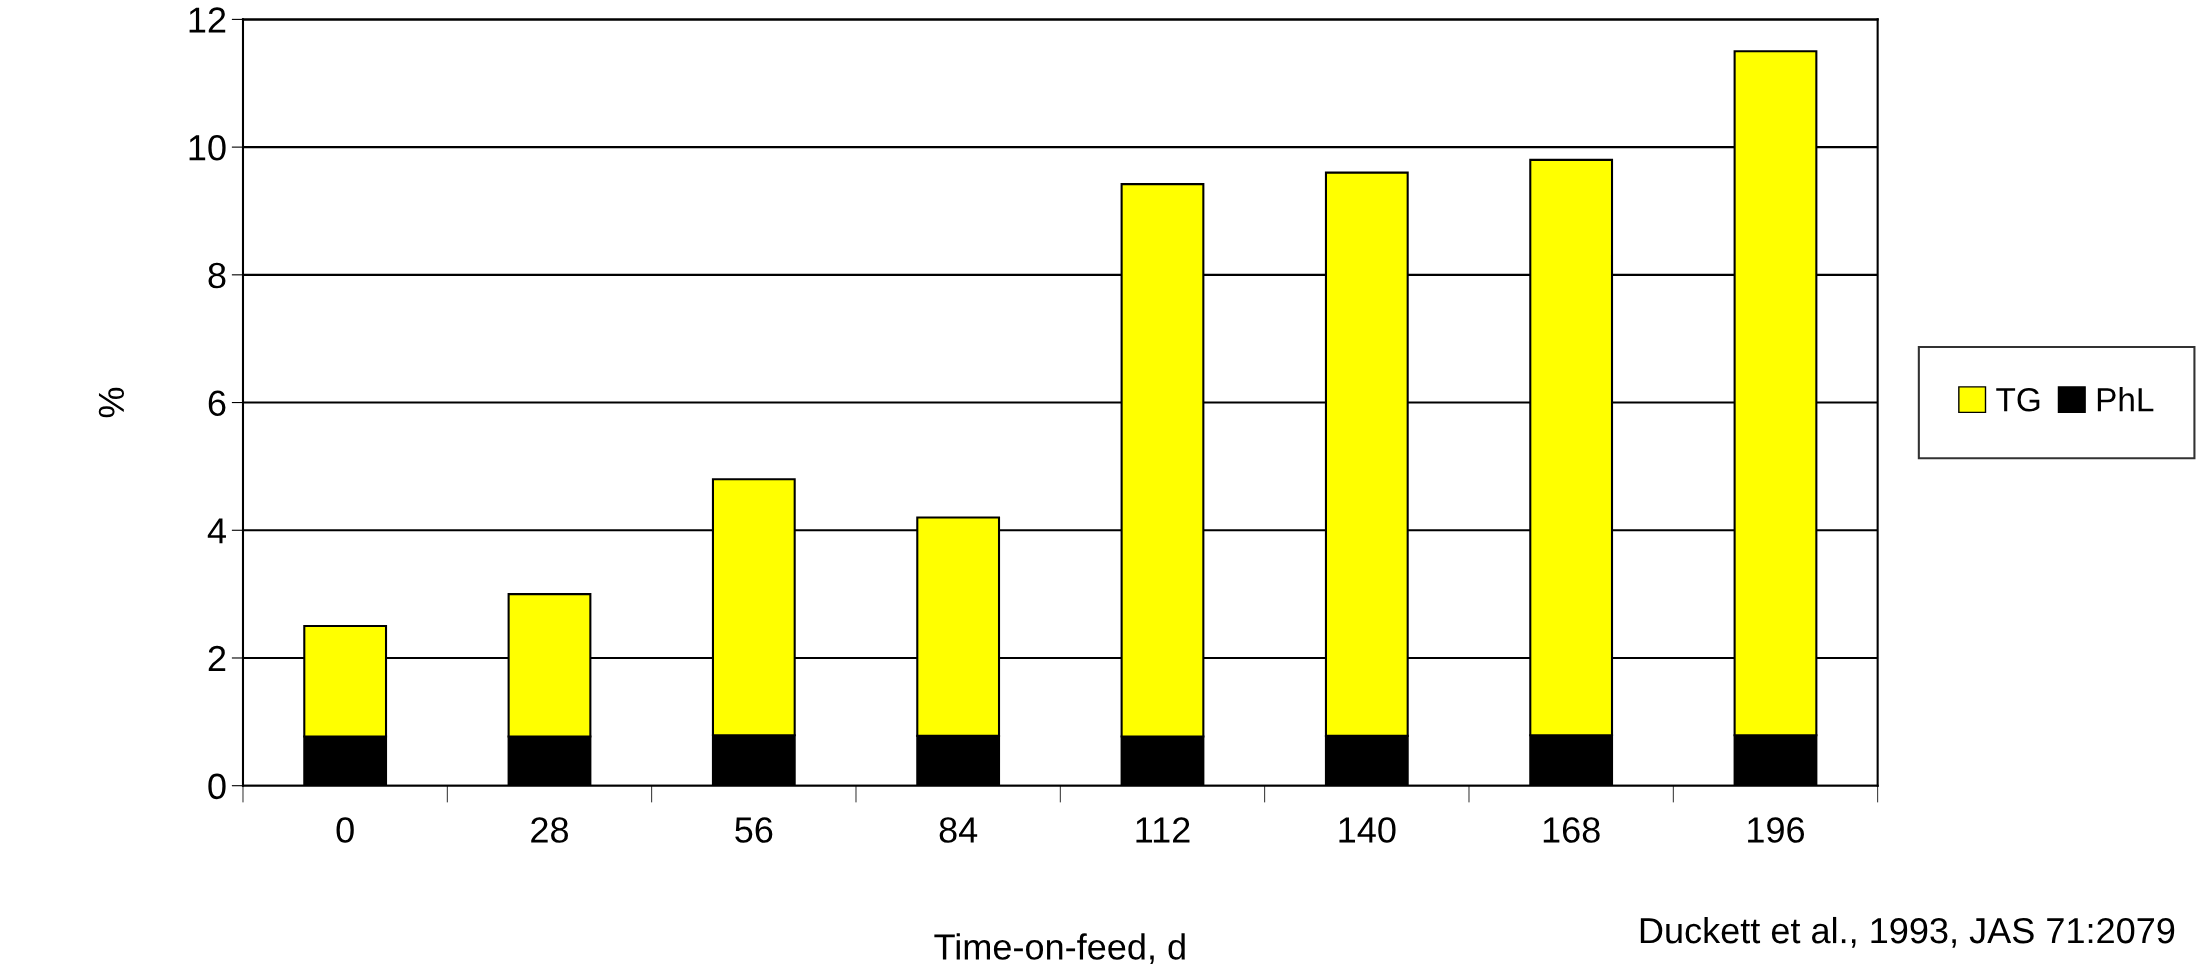  Describe the element at coordinates (217, 275) in the screenshot. I see `y-tick-label: 8` at that location.